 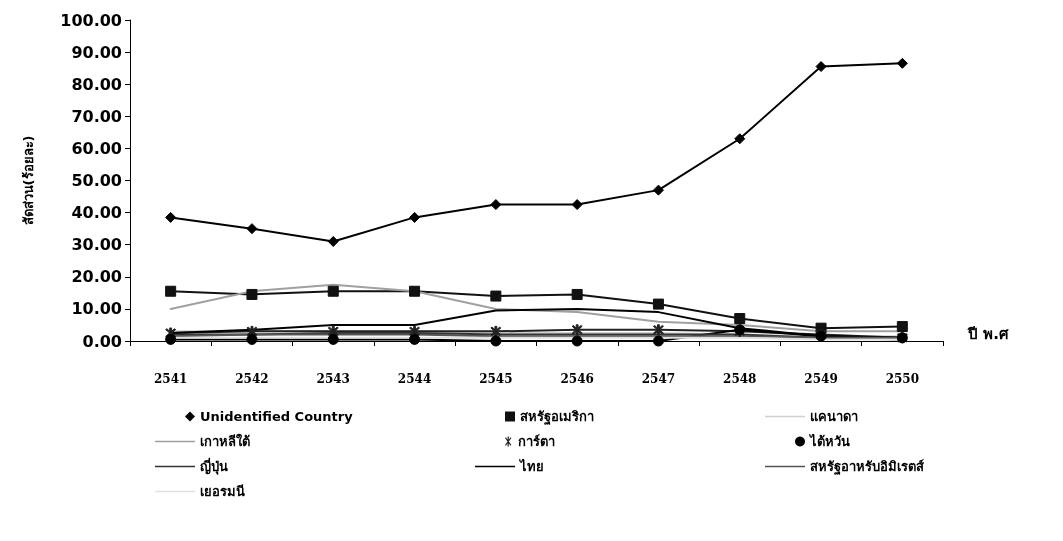 What do you see at coordinates (829, 441) in the screenshot?
I see `legend-label: ไต้หวัน` at bounding box center [829, 441].